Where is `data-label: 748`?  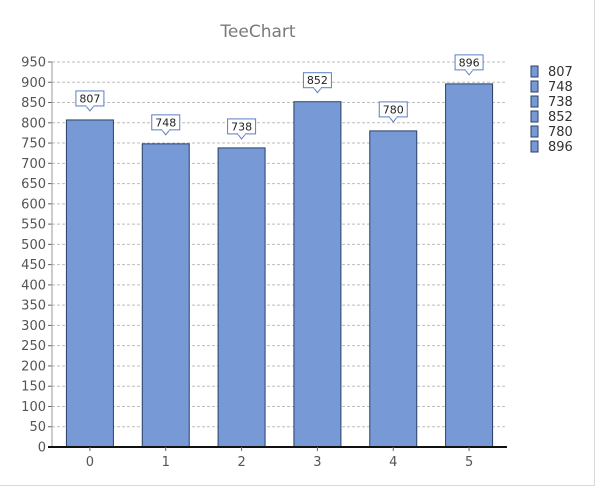 data-label: 748 is located at coordinates (165, 122).